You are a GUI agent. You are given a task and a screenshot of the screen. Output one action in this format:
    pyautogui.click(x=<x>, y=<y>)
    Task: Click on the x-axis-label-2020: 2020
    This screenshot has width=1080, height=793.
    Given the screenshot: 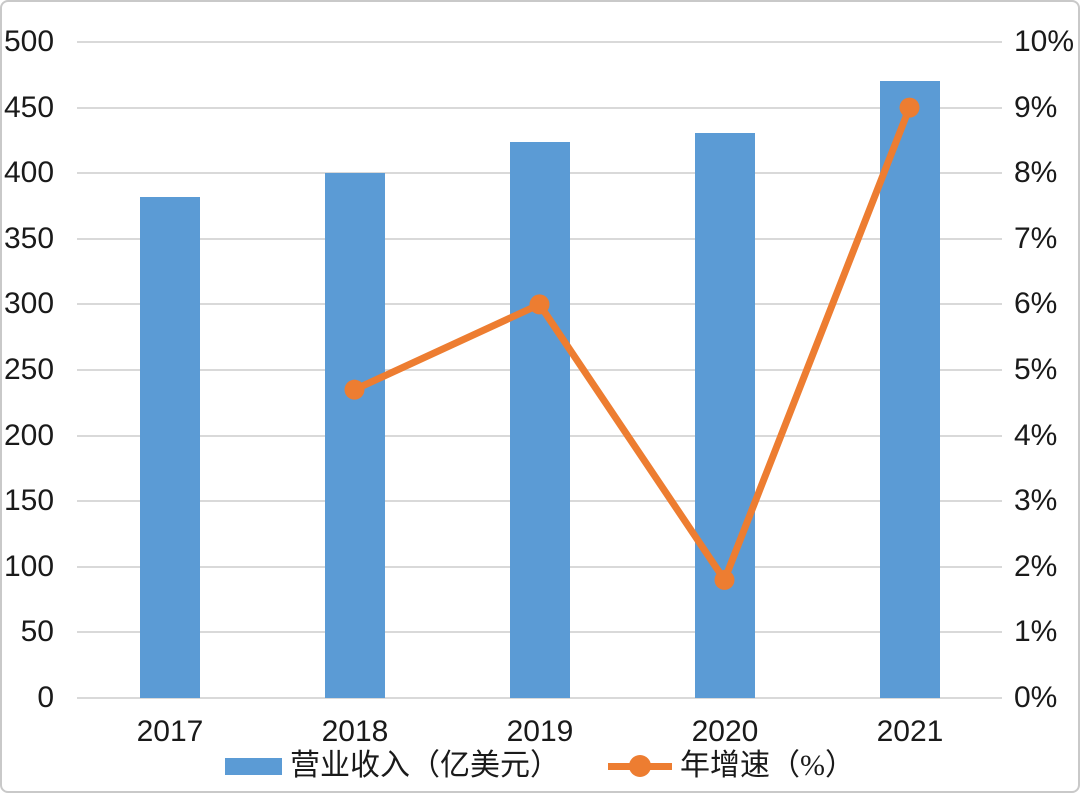 What is the action you would take?
    pyautogui.click(x=725, y=731)
    